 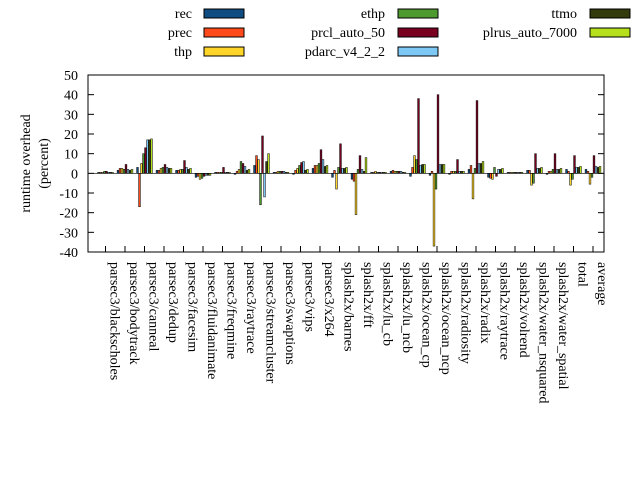 What do you see at coordinates (71, 135) in the screenshot?
I see `y-tick-label: 20` at bounding box center [71, 135].